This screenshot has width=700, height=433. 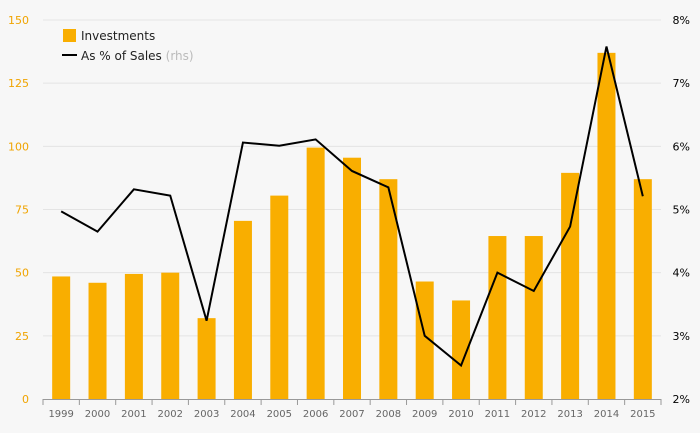 I want to click on legend-label-sales-pct-name: As % of Sales, so click(x=121, y=56).